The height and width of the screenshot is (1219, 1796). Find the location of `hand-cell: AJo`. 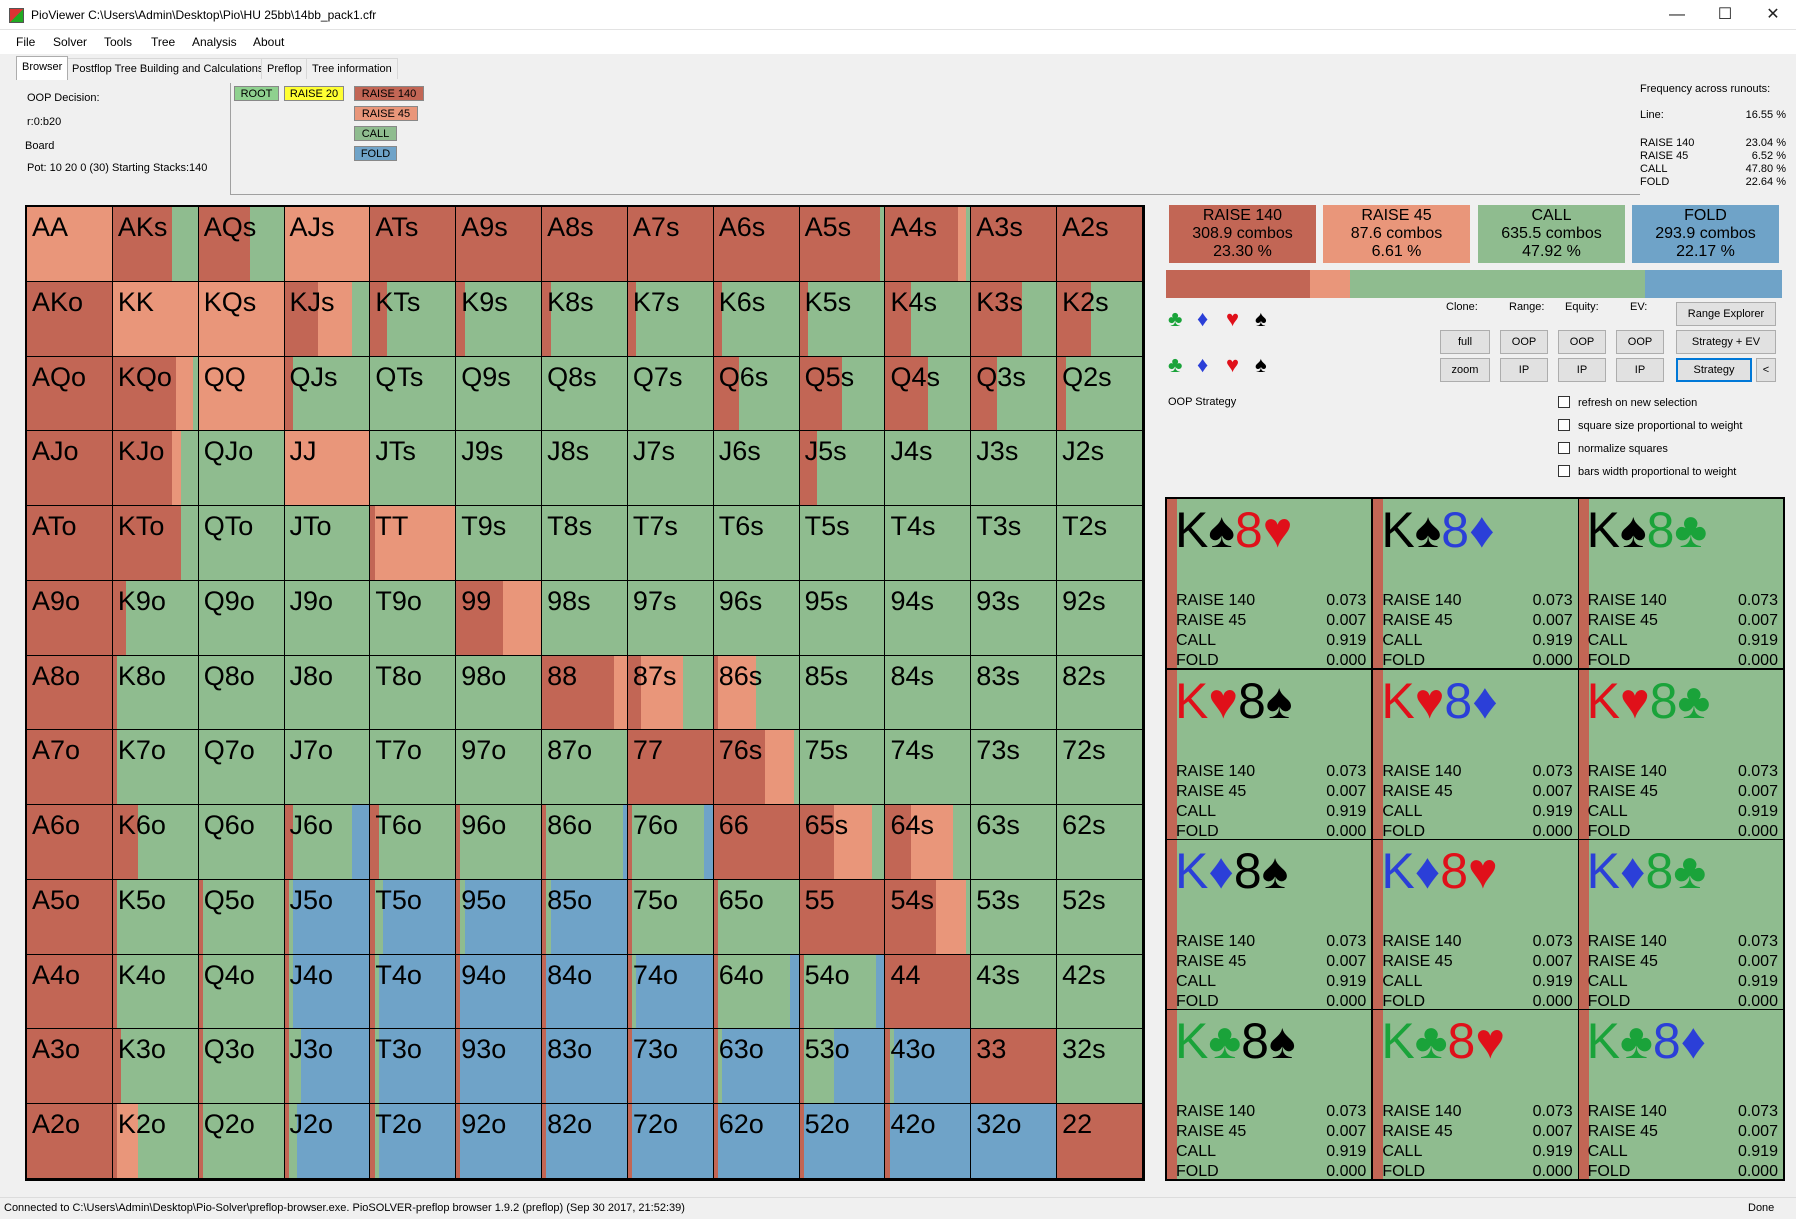

hand-cell: AJo is located at coordinates (70, 469).